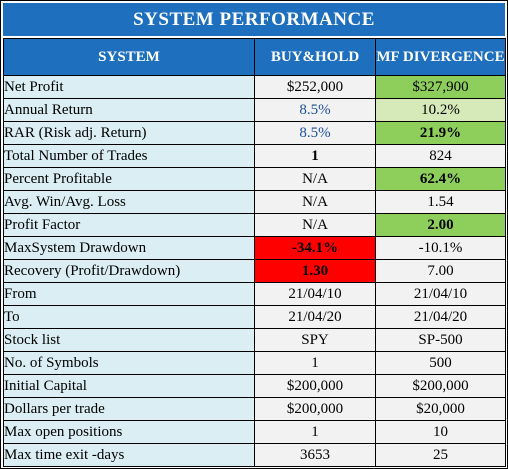  I want to click on row-label: MaxSystem Drawdown, so click(129, 248).